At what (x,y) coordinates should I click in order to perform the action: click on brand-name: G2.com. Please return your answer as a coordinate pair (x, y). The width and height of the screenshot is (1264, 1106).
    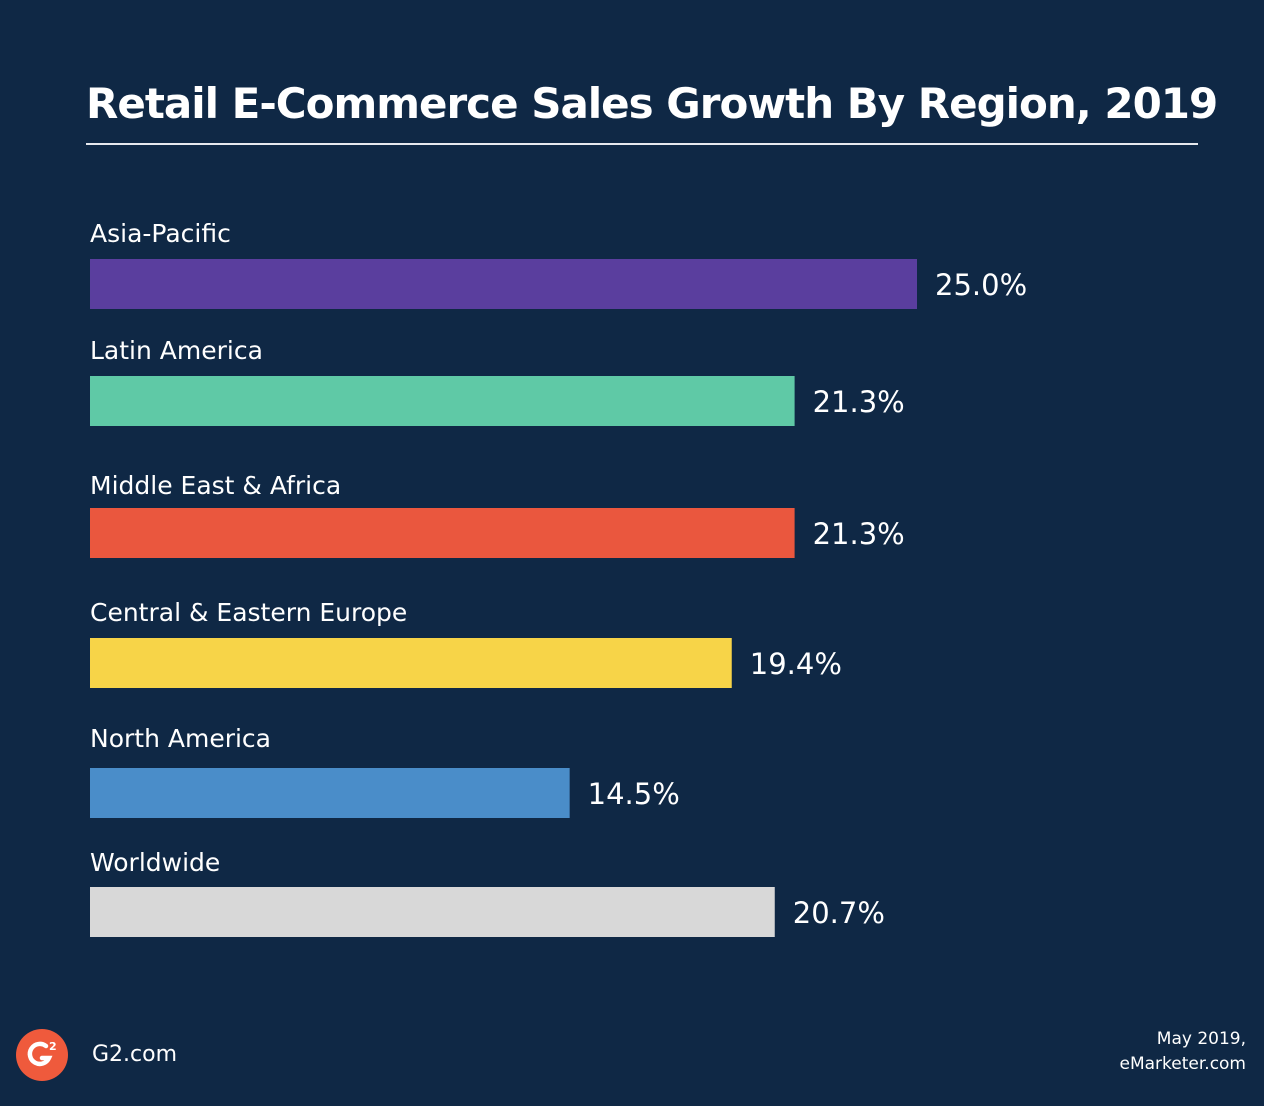
    Looking at the image, I should click on (135, 1054).